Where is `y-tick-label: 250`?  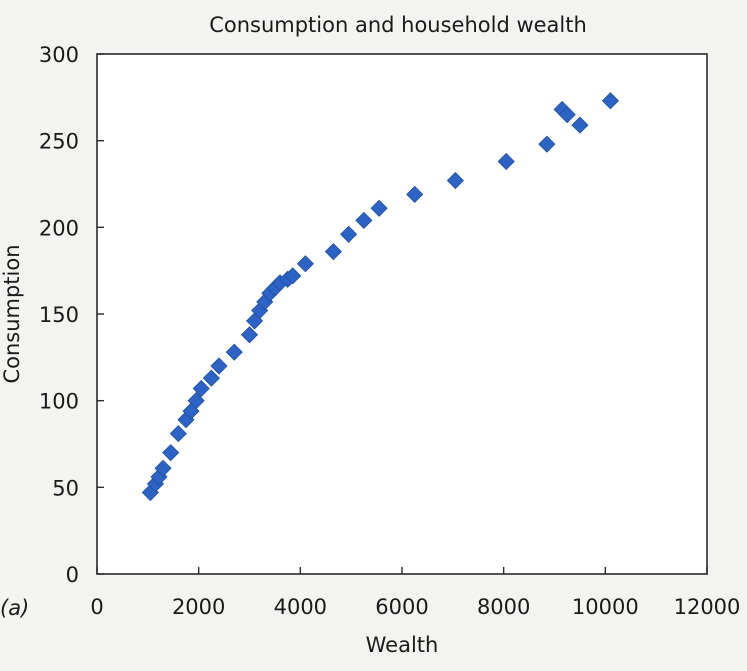 y-tick-label: 250 is located at coordinates (59, 142).